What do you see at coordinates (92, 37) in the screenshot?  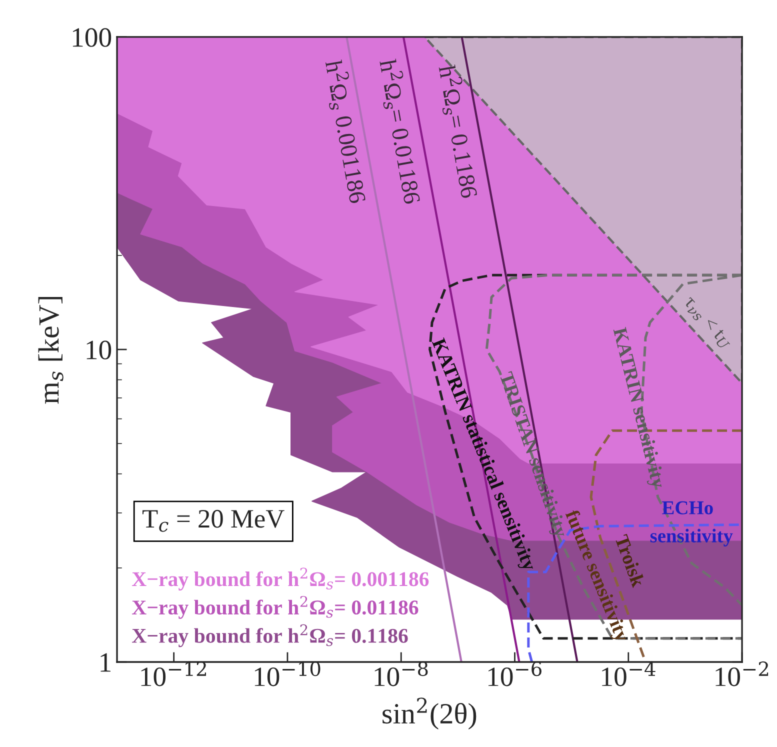 I see `y-tick-label: 100` at bounding box center [92, 37].